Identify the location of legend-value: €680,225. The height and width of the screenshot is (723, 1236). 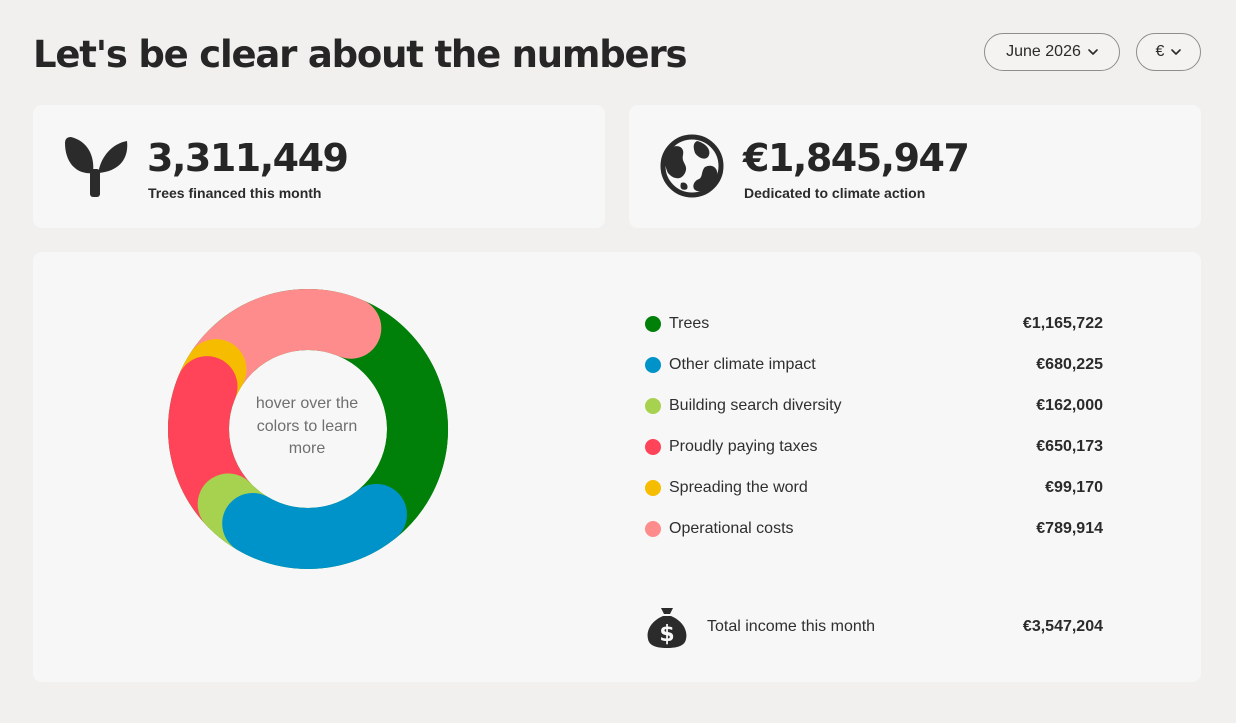
(1069, 364).